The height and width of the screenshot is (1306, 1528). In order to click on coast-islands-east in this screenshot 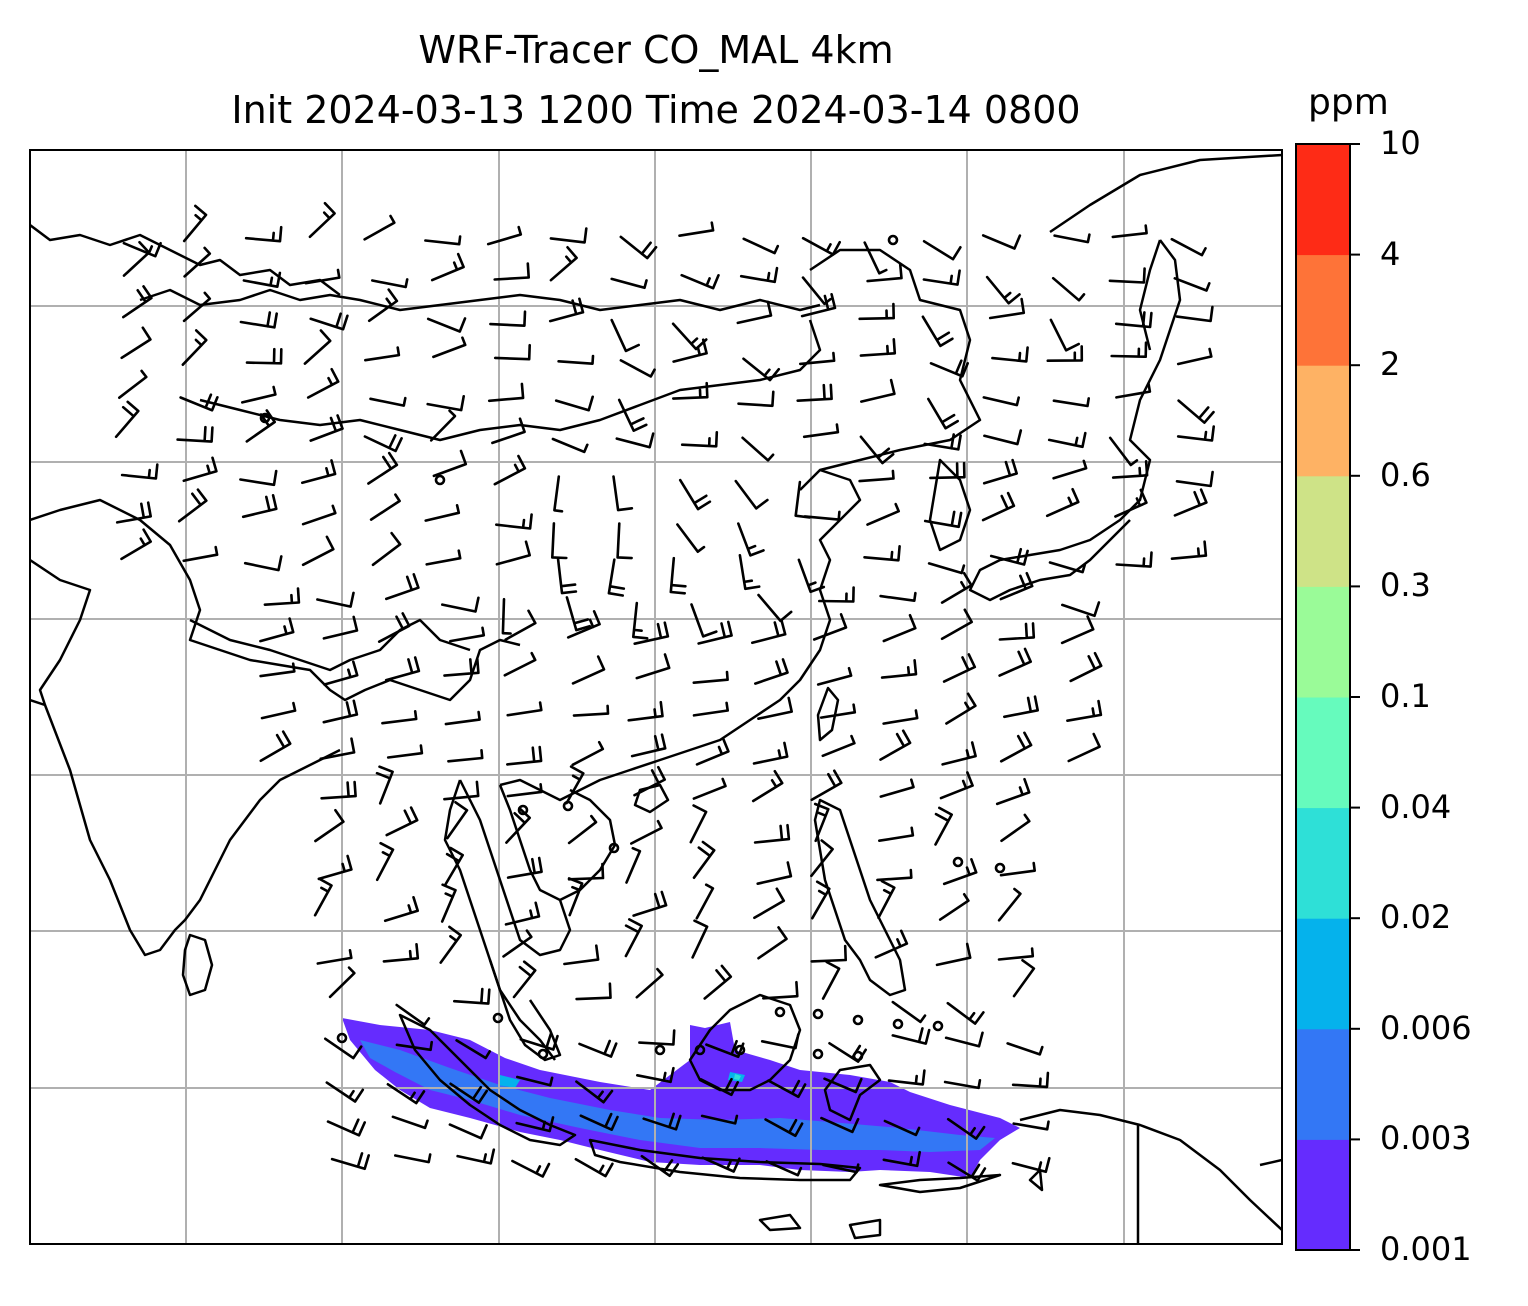, I will do `click(1155, 1175)`.